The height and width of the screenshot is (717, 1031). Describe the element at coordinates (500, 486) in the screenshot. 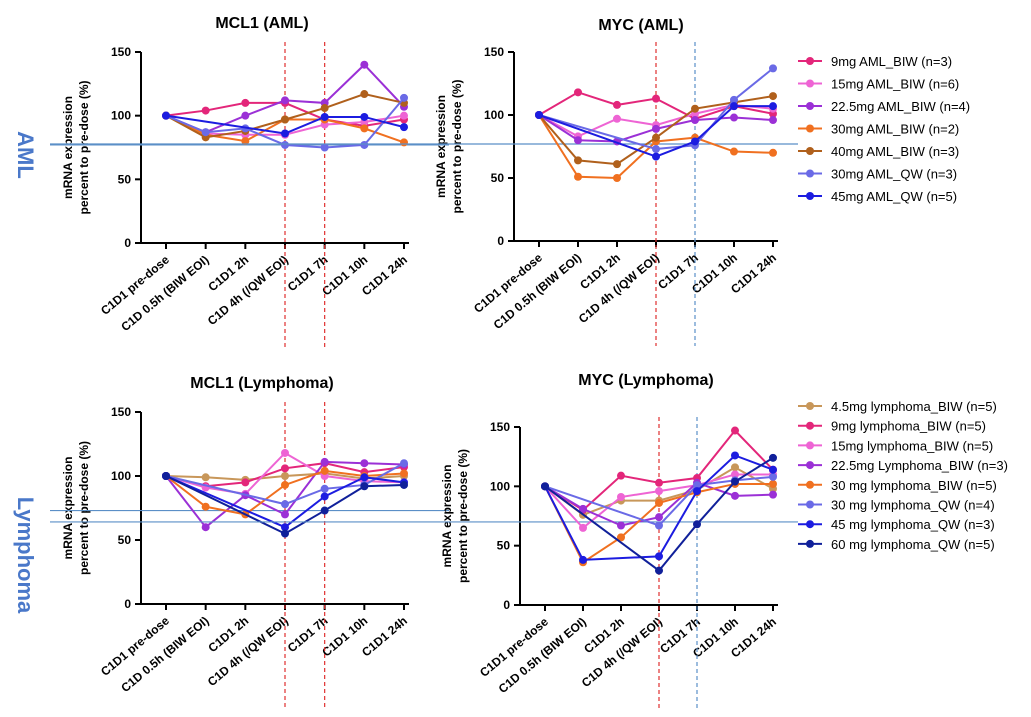

I see `y-tick-label: 100` at that location.